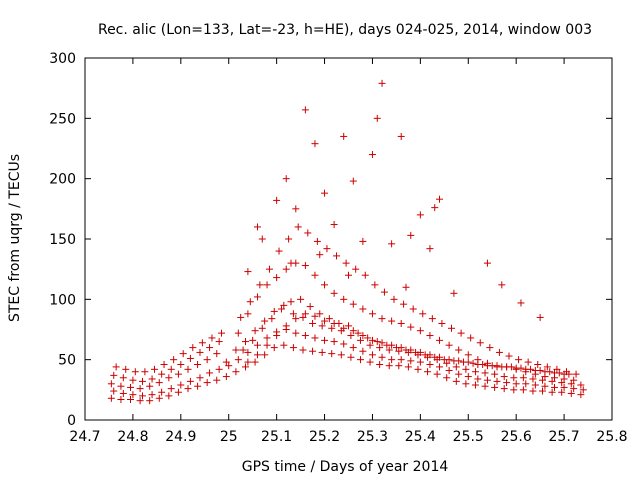 The height and width of the screenshot is (484, 640). Describe the element at coordinates (516, 437) in the screenshot. I see `x-tick-label: 25.6` at that location.